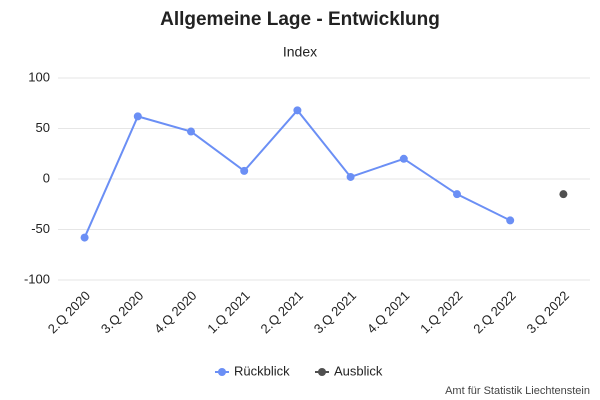 This screenshot has height=400, width=600. Describe the element at coordinates (40, 228) in the screenshot. I see `y-tick-label: -50` at that location.